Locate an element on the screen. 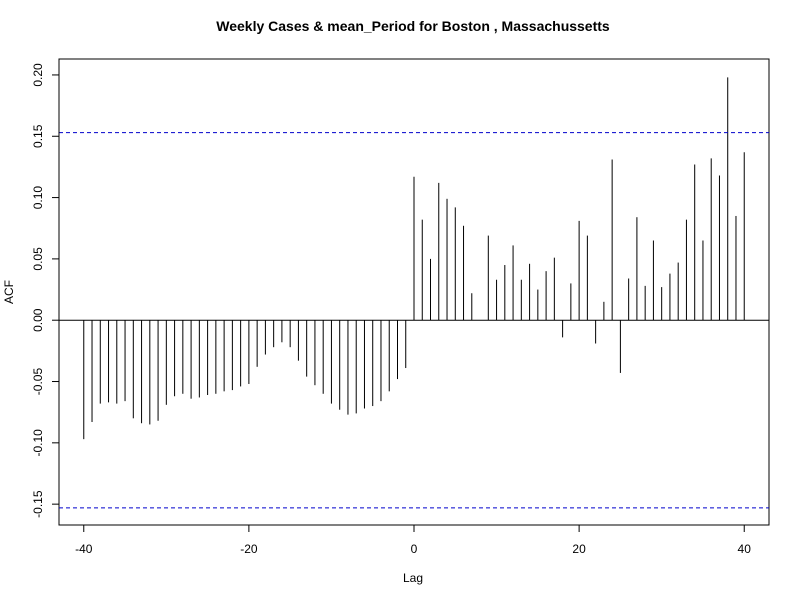  y-tick-label: -0.05 is located at coordinates (38, 382).